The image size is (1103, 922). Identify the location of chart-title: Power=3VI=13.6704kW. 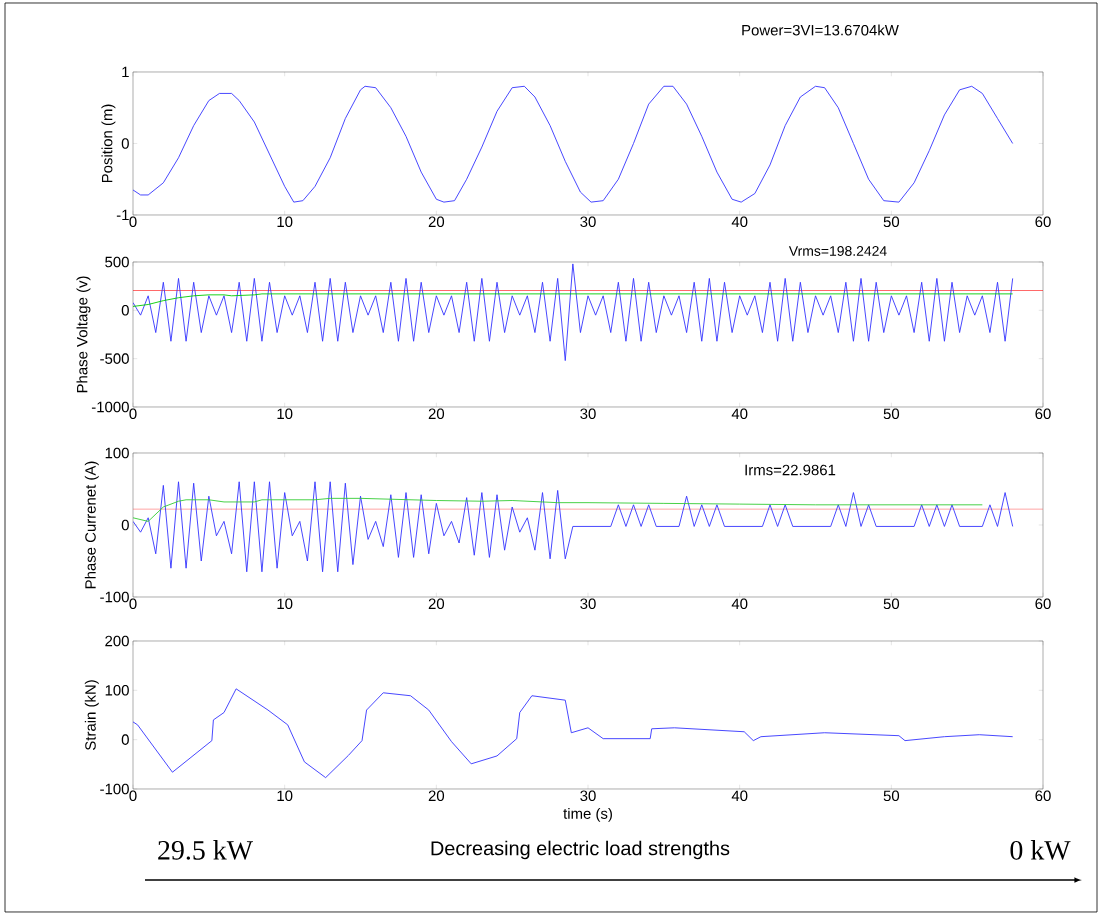
(820, 30).